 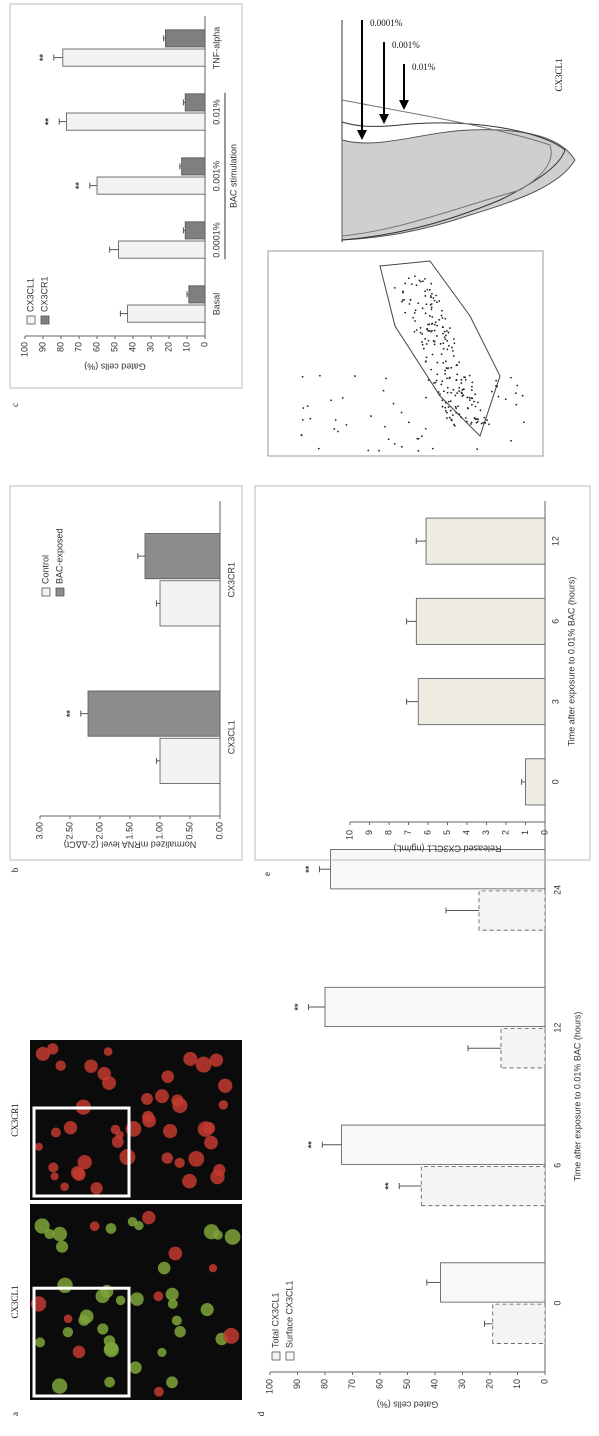 I want to click on y-tick-label: 5, so click(x=447, y=832).